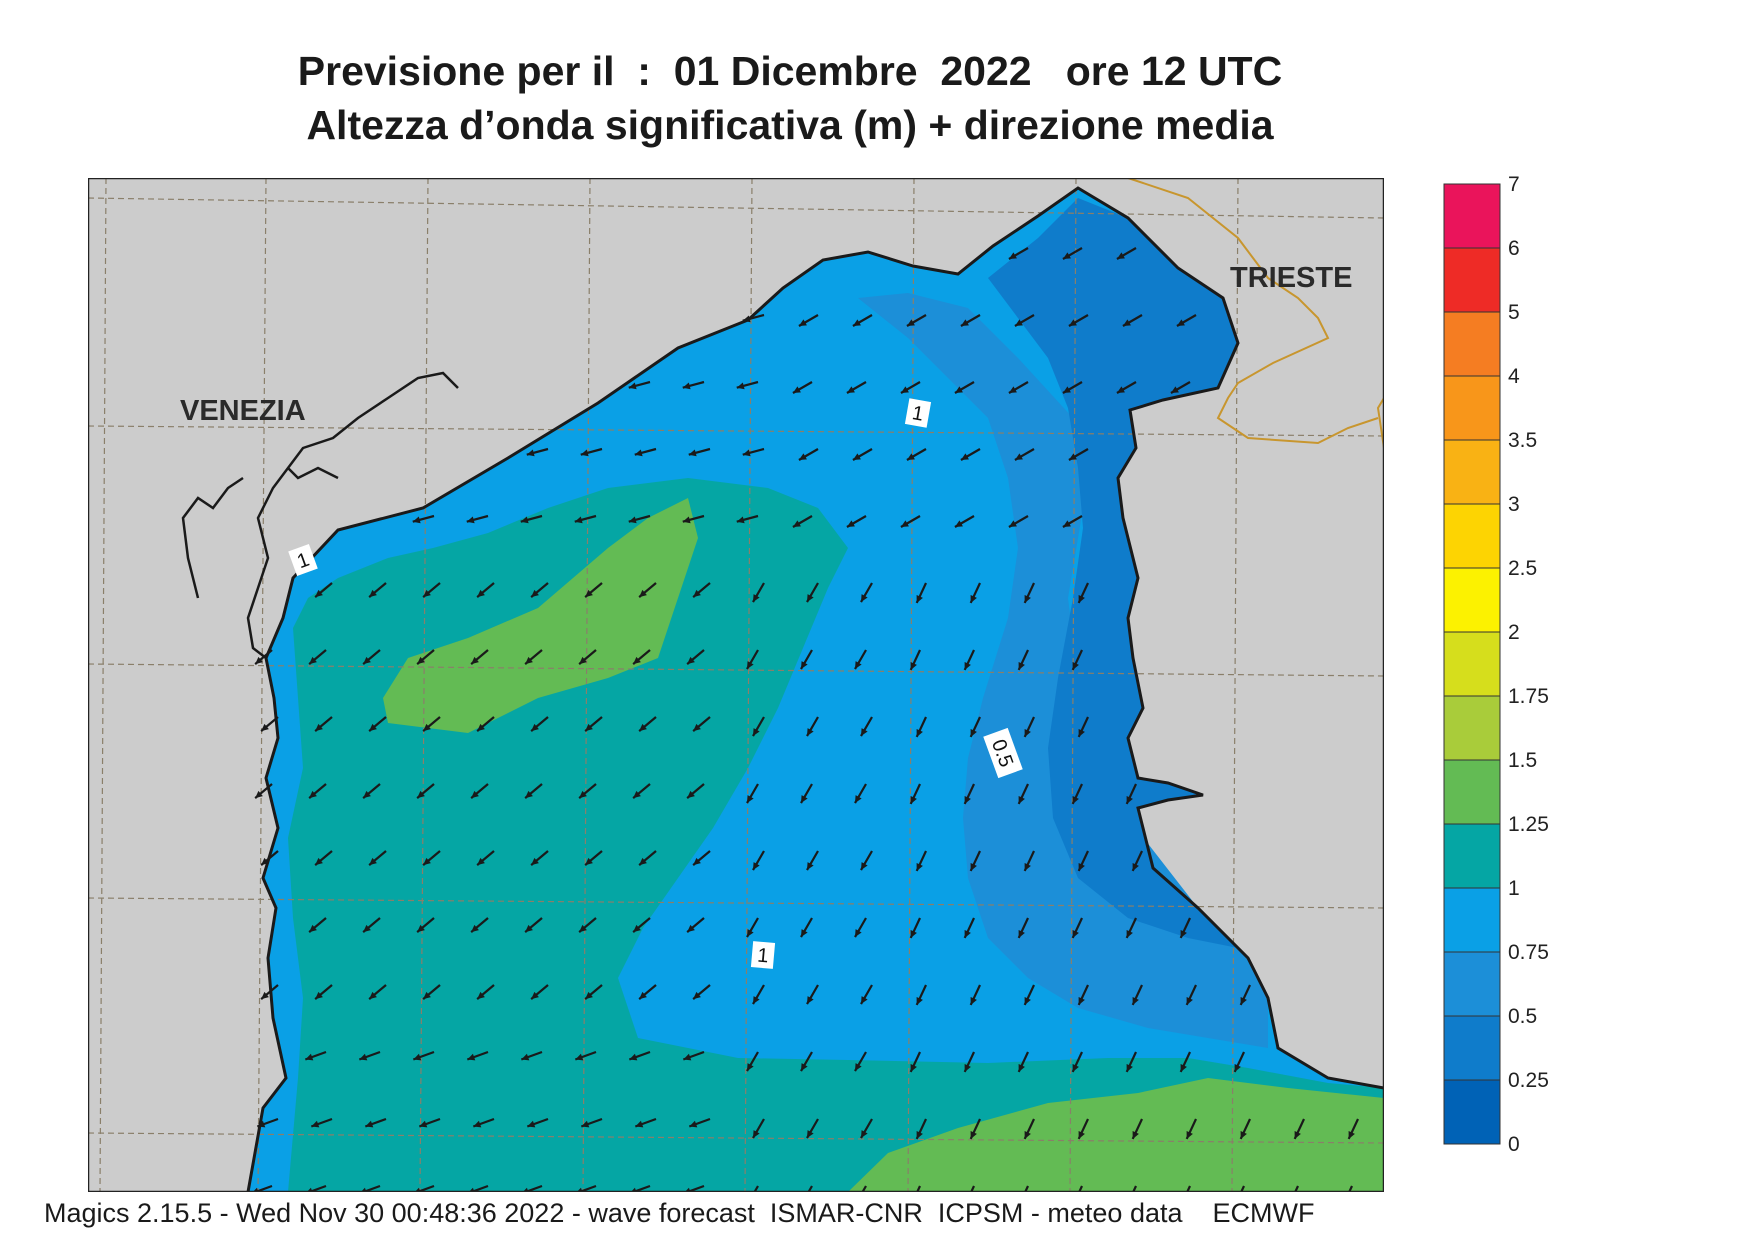 The image size is (1755, 1242). What do you see at coordinates (762, 956) in the screenshot?
I see `svg-text: 1` at bounding box center [762, 956].